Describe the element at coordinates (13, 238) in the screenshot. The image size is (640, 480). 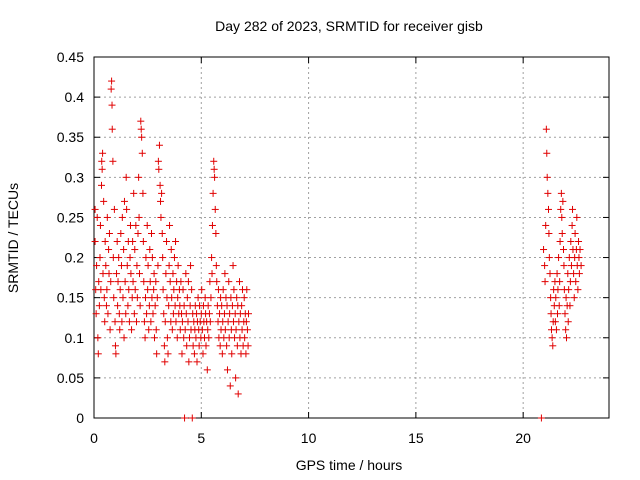
I see `y-axis-label: SRMTID / TECUs` at that location.